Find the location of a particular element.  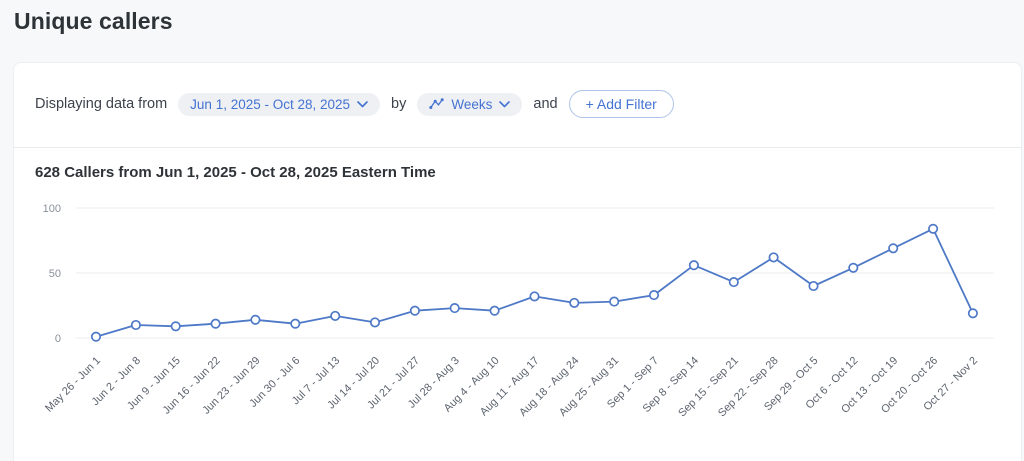

and-label: and is located at coordinates (545, 104).